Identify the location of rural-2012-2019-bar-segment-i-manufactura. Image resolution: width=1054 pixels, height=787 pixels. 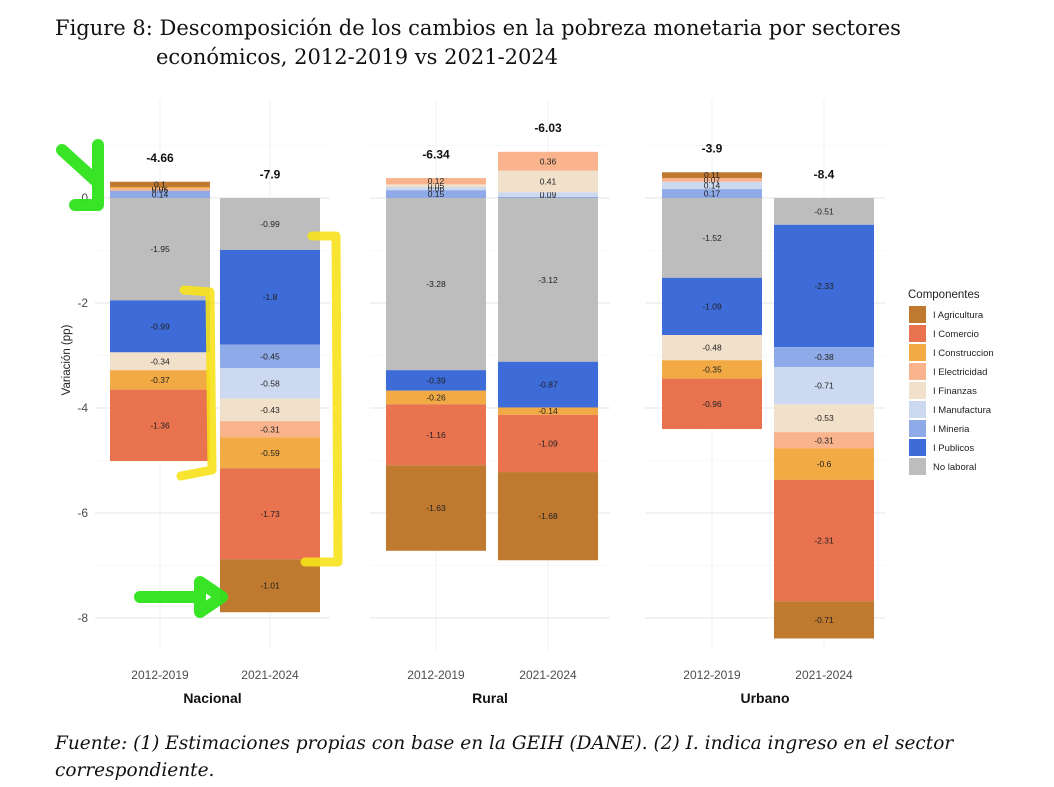
(436, 188).